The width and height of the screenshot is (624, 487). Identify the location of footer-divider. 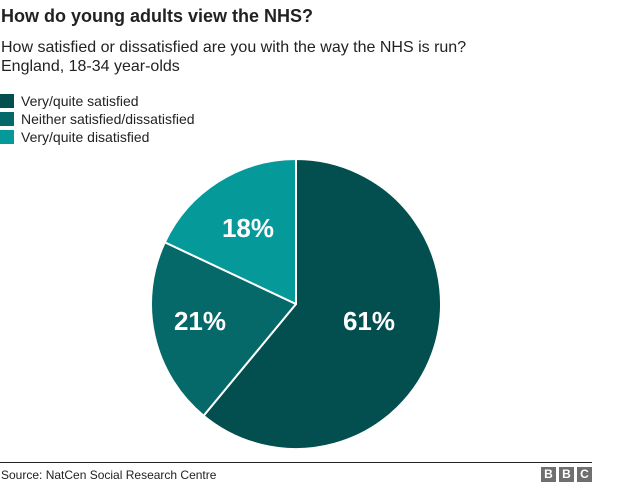
(296, 462).